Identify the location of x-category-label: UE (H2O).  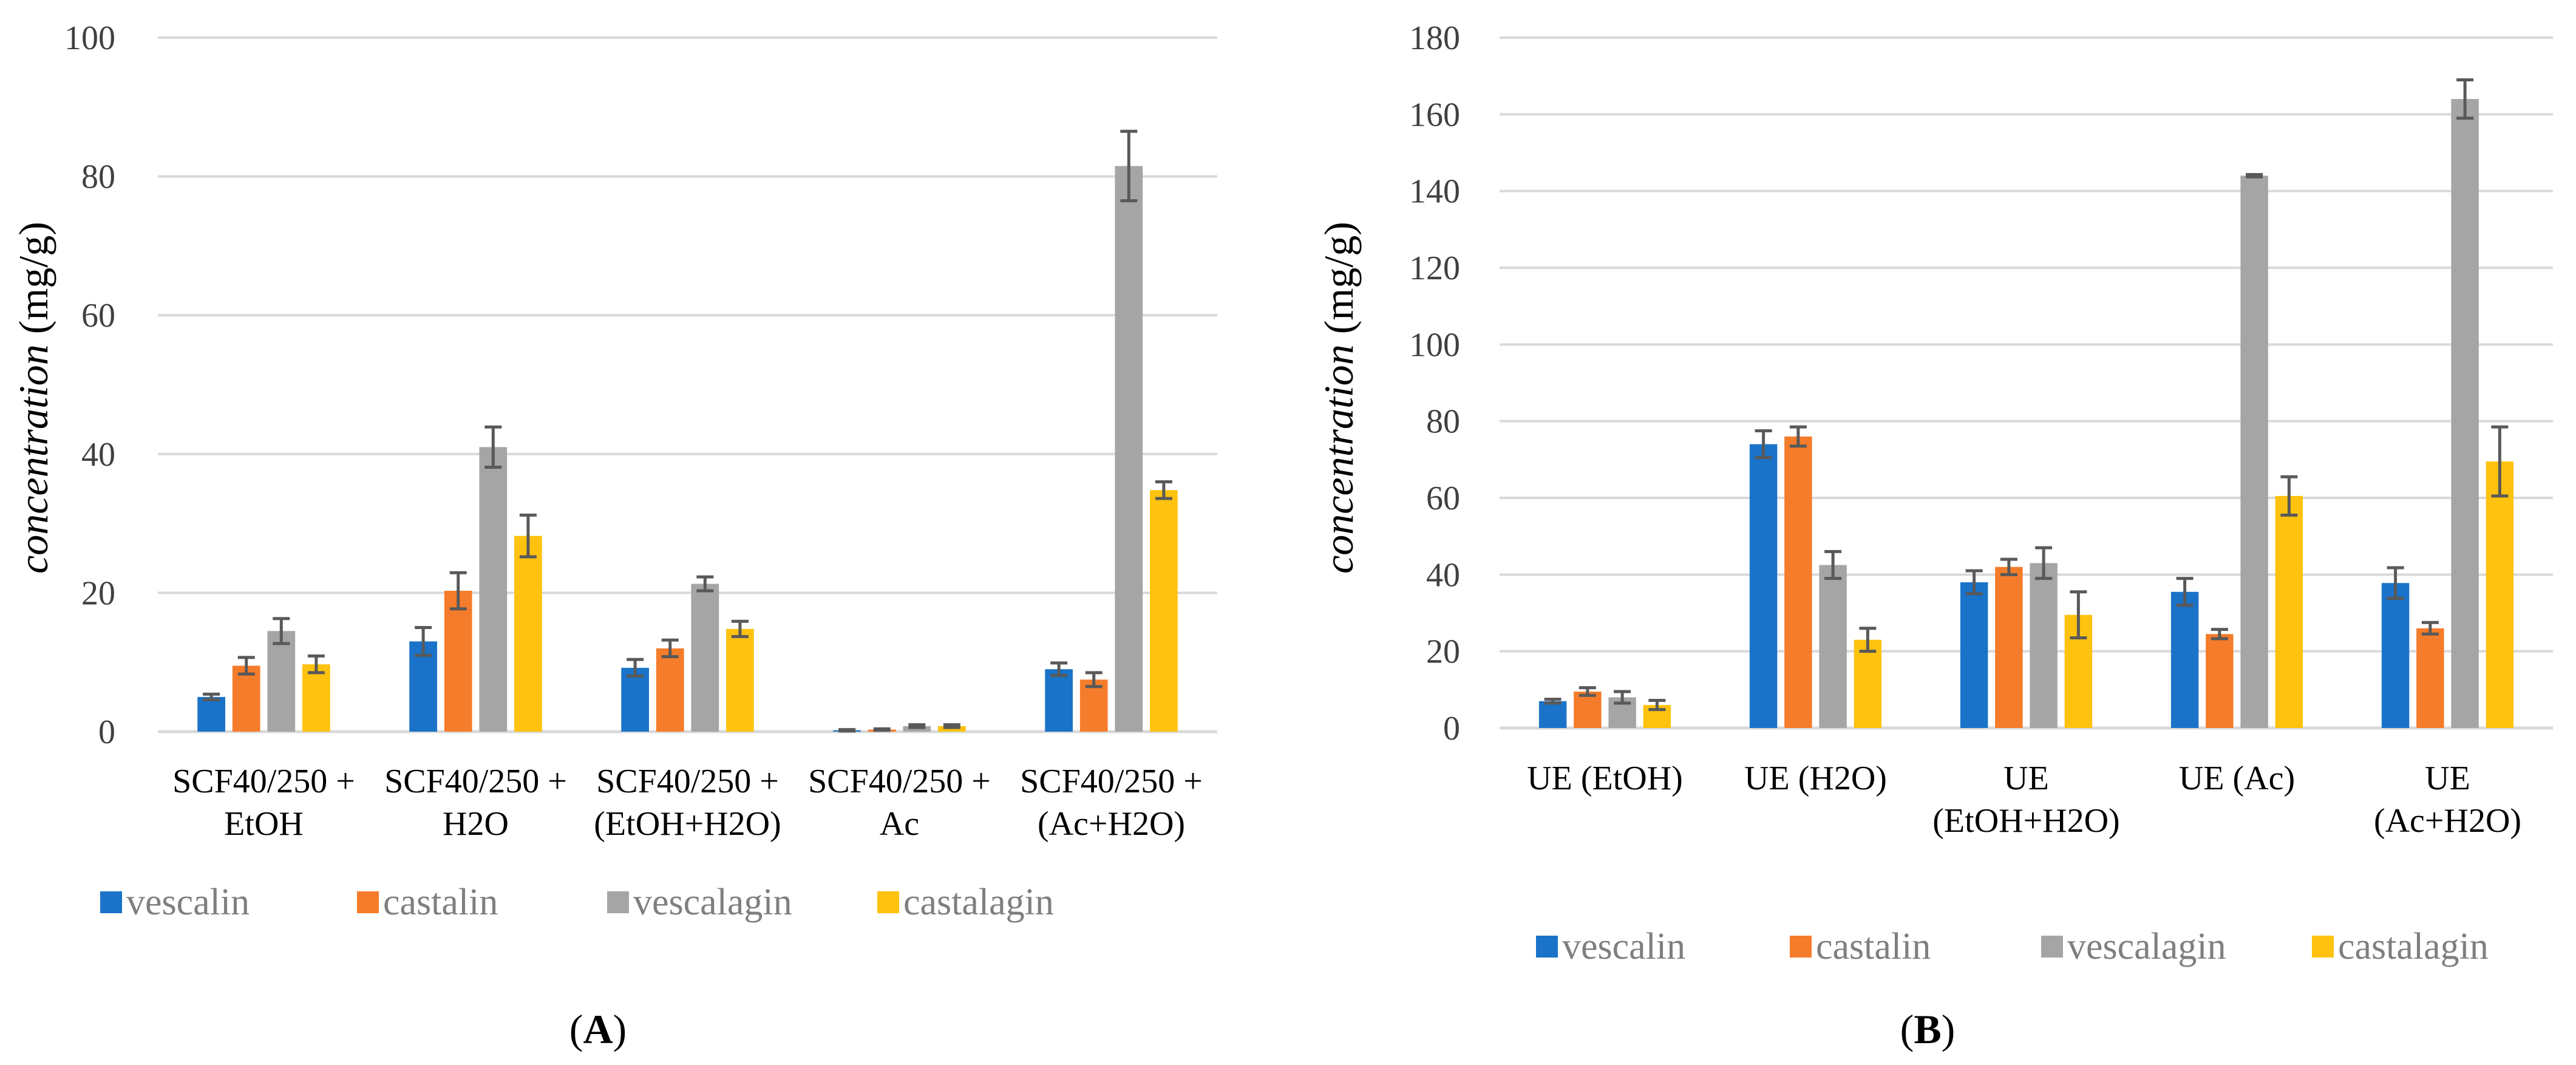
(1815, 778).